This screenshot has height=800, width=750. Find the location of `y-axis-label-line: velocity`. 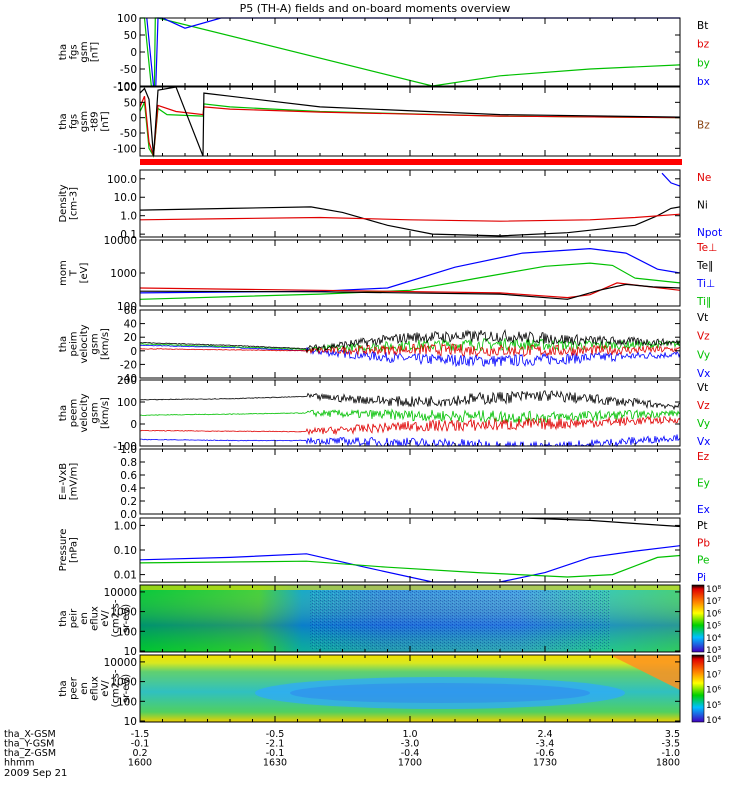

y-axis-label-line: velocity is located at coordinates (84, 412).